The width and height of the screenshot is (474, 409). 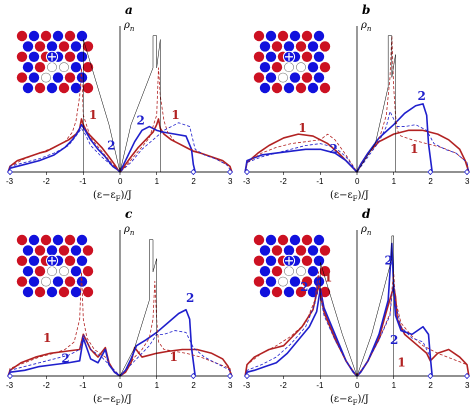 What do you see at coordinates (338, 328) in the screenshot?
I see `dashed-series-blue` at bounding box center [338, 328].